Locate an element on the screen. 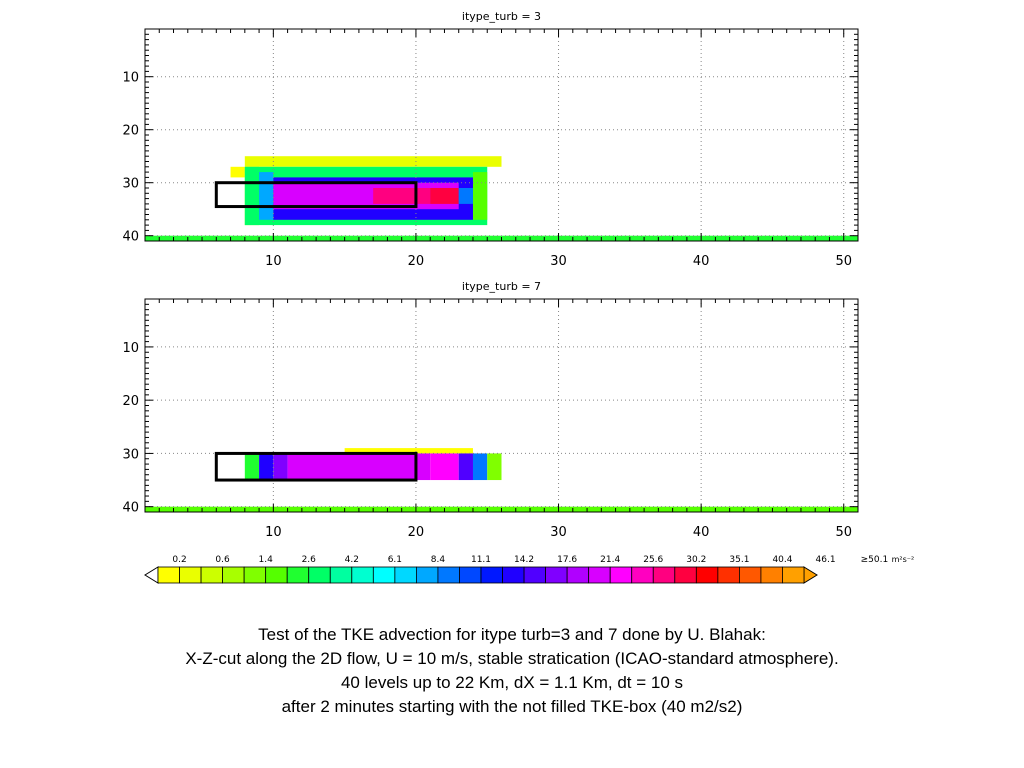  colorbar-under-arrow is located at coordinates (151, 575).